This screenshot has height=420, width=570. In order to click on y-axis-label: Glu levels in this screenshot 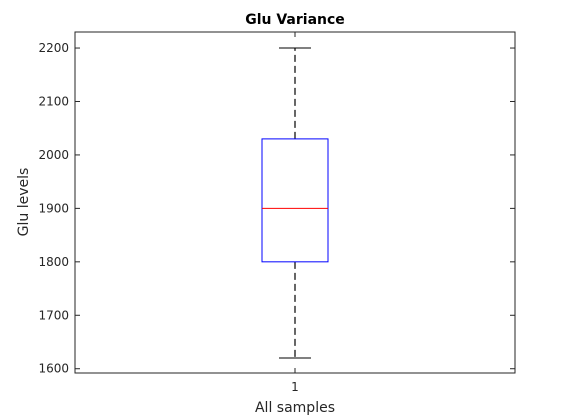, I will do `click(24, 202)`.